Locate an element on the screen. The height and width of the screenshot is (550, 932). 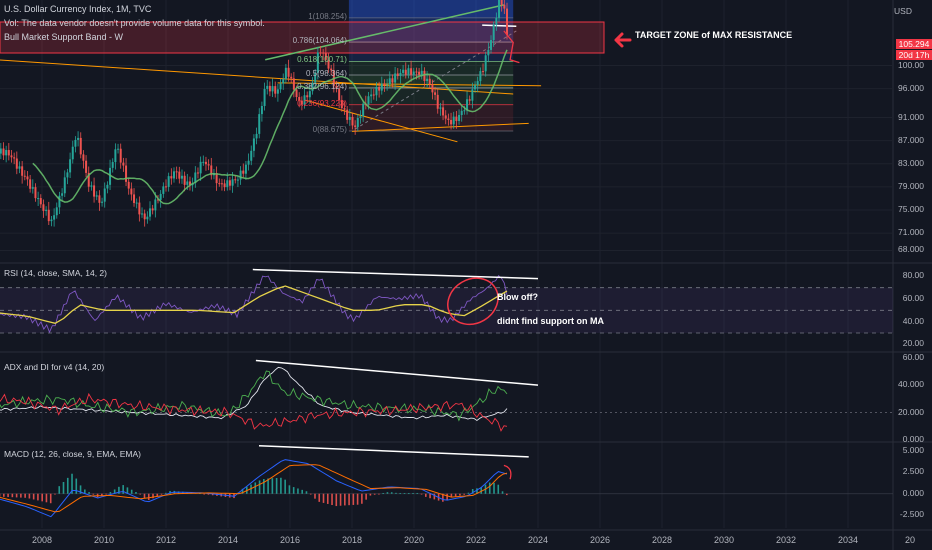
y-tick-label: 79.000 is located at coordinates (911, 185).